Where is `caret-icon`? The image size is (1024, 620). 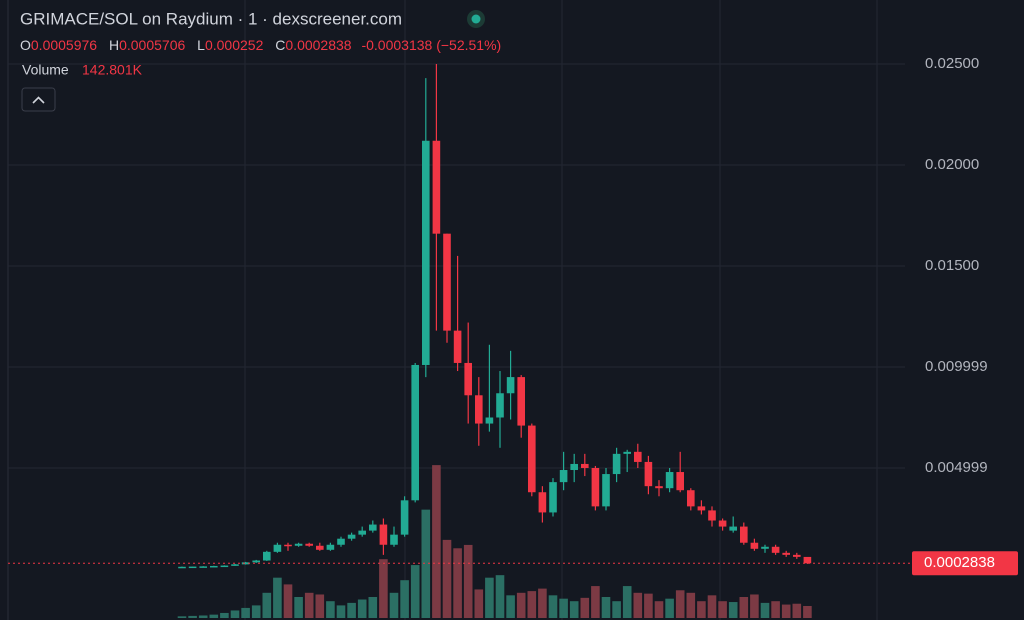
caret-icon is located at coordinates (38, 100).